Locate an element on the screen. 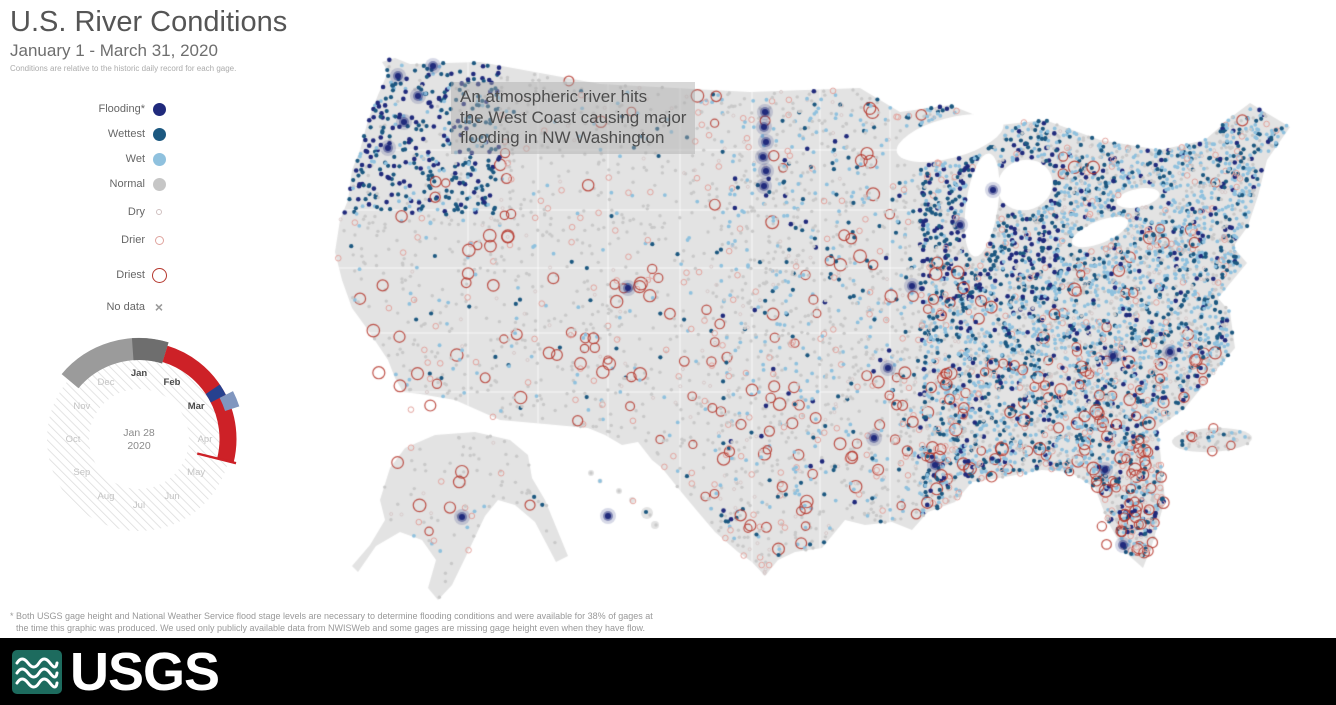 The image size is (1336, 705). annotation-line: An atmospheric river hits is located at coordinates (554, 96).